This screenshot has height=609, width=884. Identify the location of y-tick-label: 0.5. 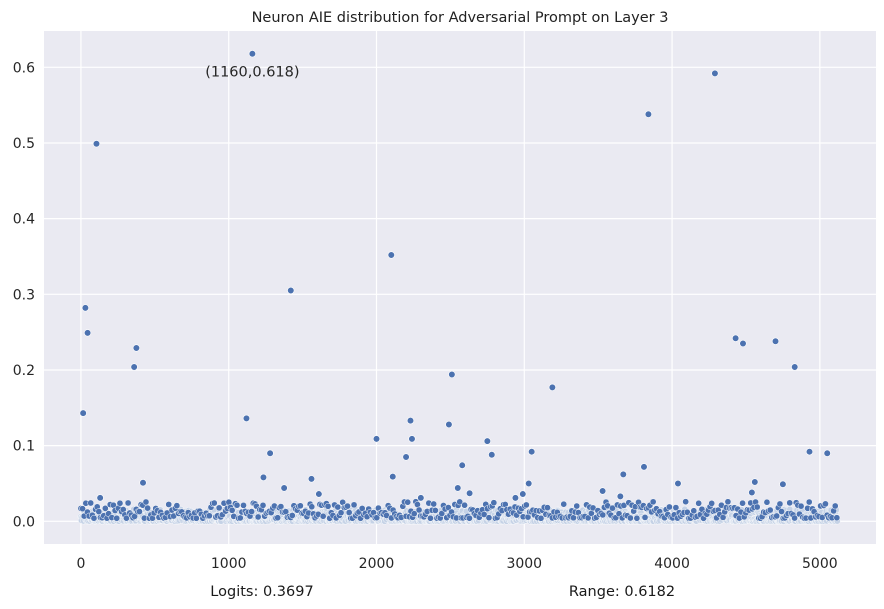
(24, 144).